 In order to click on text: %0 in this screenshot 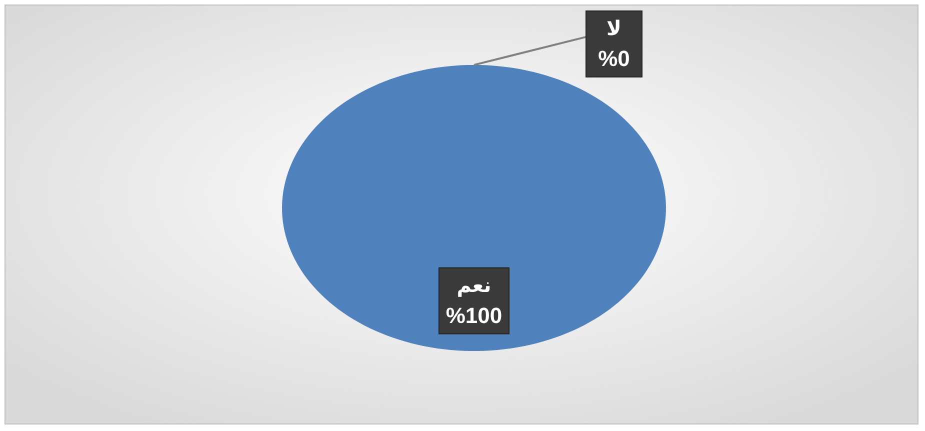, I will do `click(614, 58)`.